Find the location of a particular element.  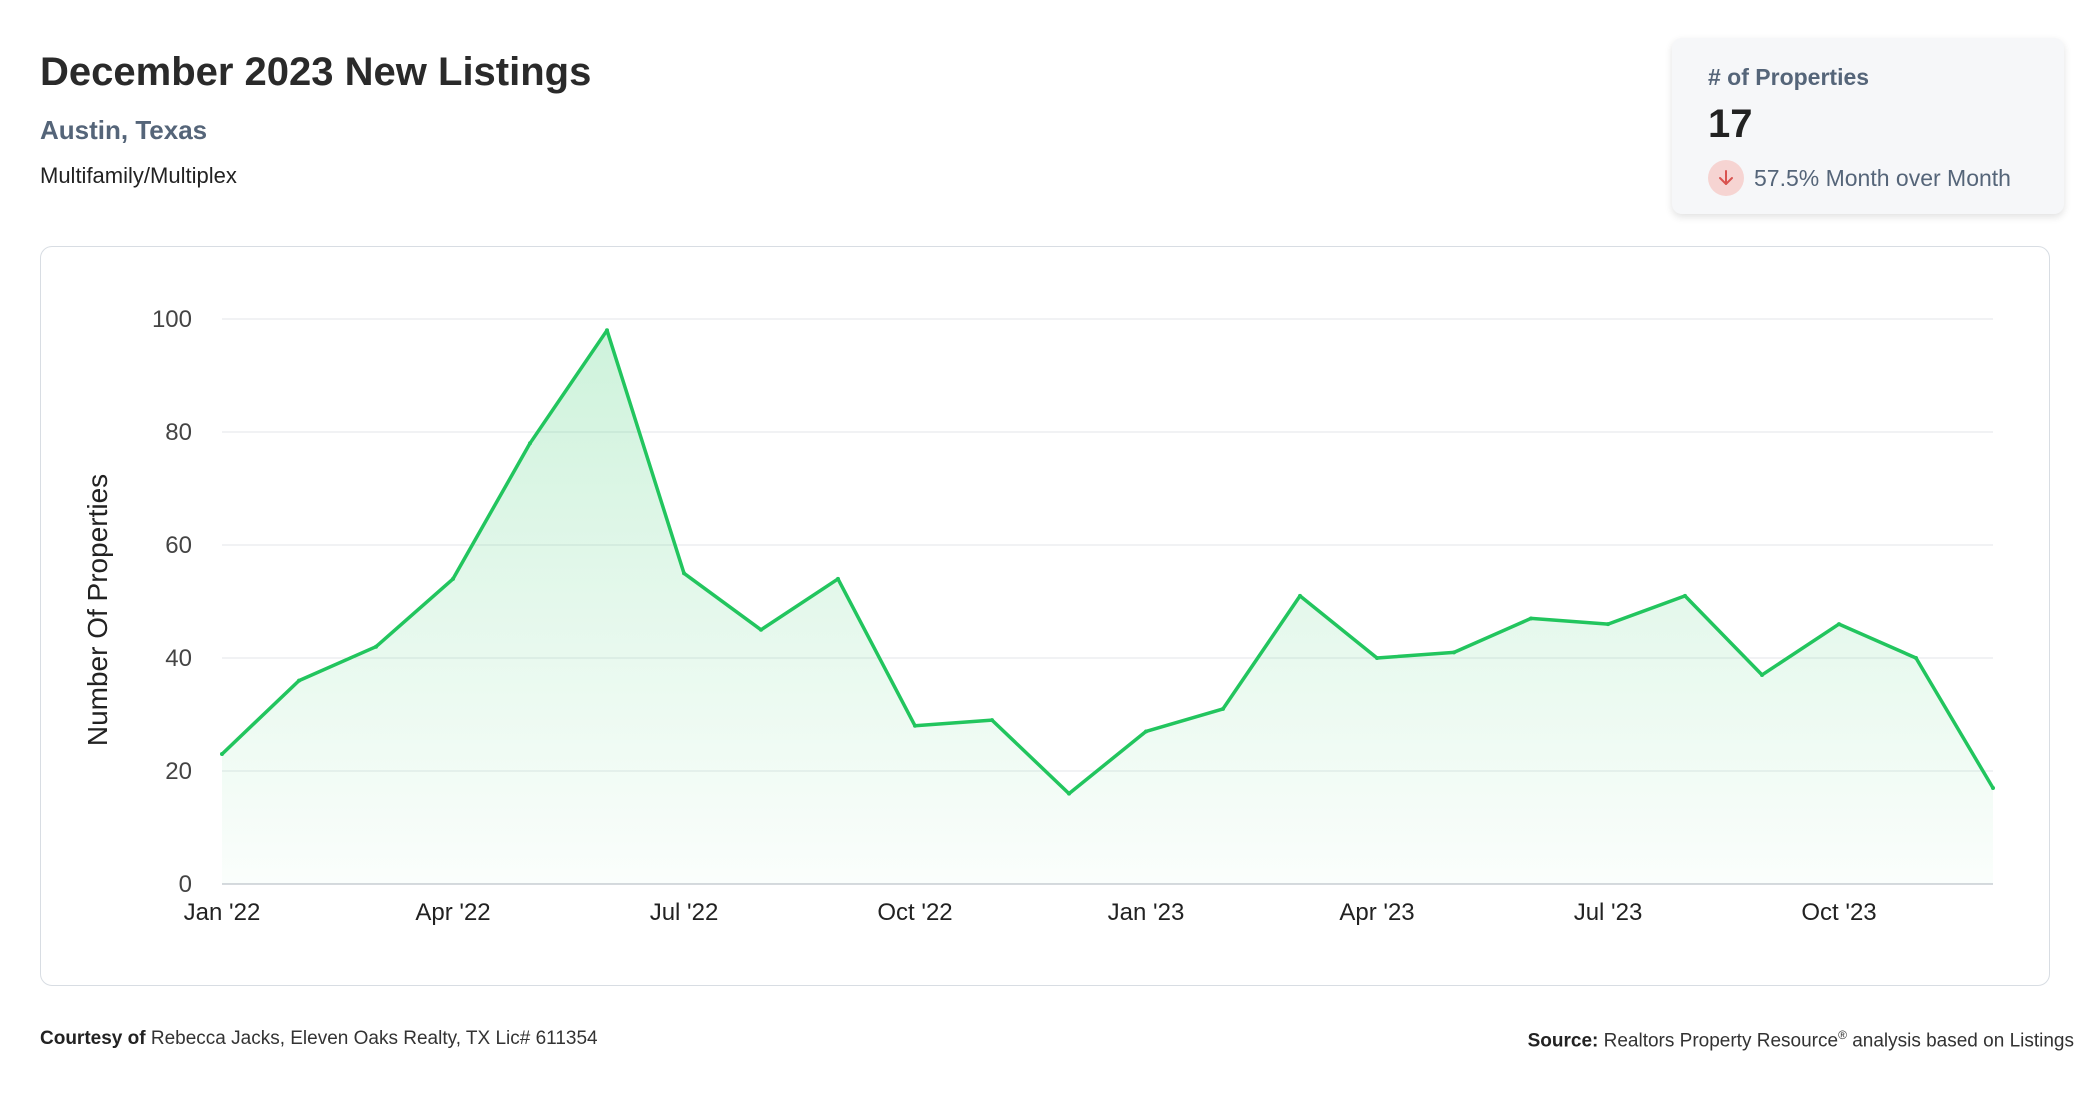

y-axis-title: Number Of Properties is located at coordinates (97, 610).